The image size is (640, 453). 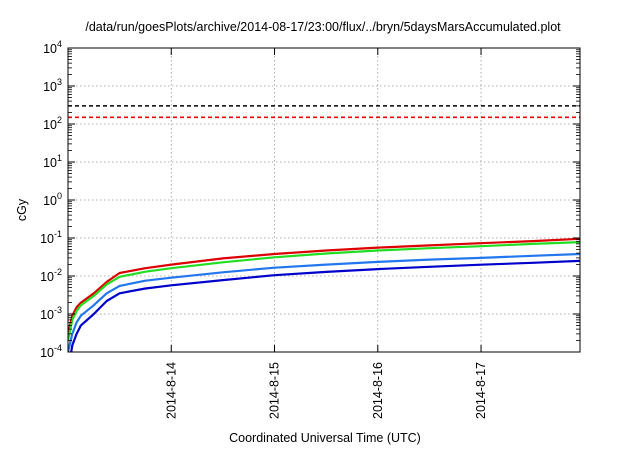 I want to click on y-tick-label: 10⁻¹, so click(x=51, y=237).